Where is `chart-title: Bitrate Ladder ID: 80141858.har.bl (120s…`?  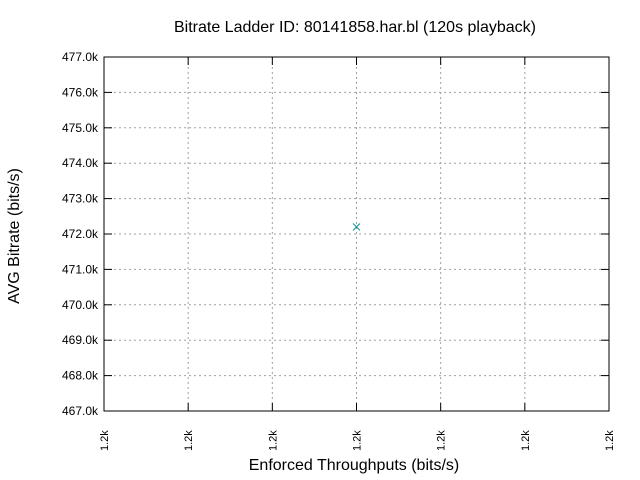 chart-title: Bitrate Ladder ID: 80141858.har.bl (120s… is located at coordinates (355, 27).